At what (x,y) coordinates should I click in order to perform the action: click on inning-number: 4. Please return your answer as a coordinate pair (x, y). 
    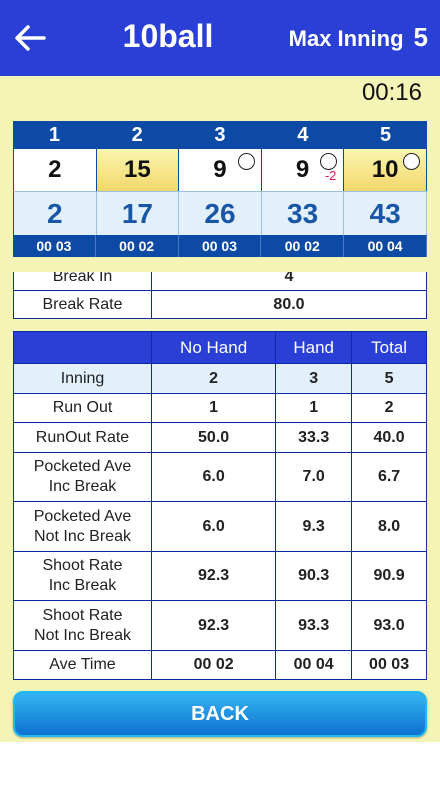
    Looking at the image, I should click on (303, 135).